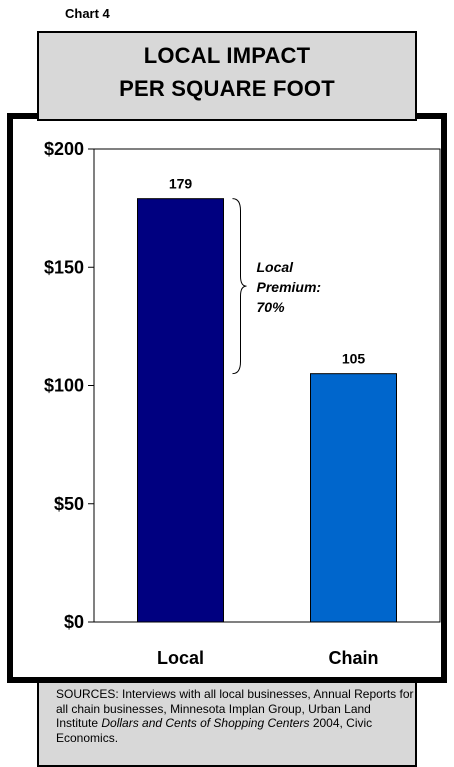  What do you see at coordinates (276, 267) in the screenshot?
I see `annotation-text-line: Local` at bounding box center [276, 267].